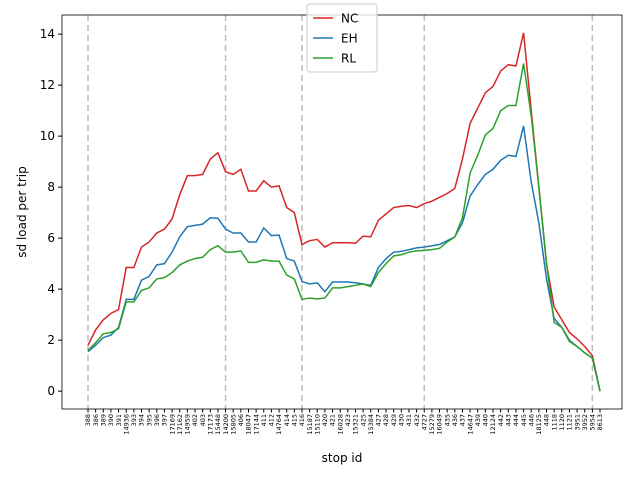 This screenshot has width=640, height=480. Describe the element at coordinates (455, 420) in the screenshot. I see `x-tick-label: 436` at that location.